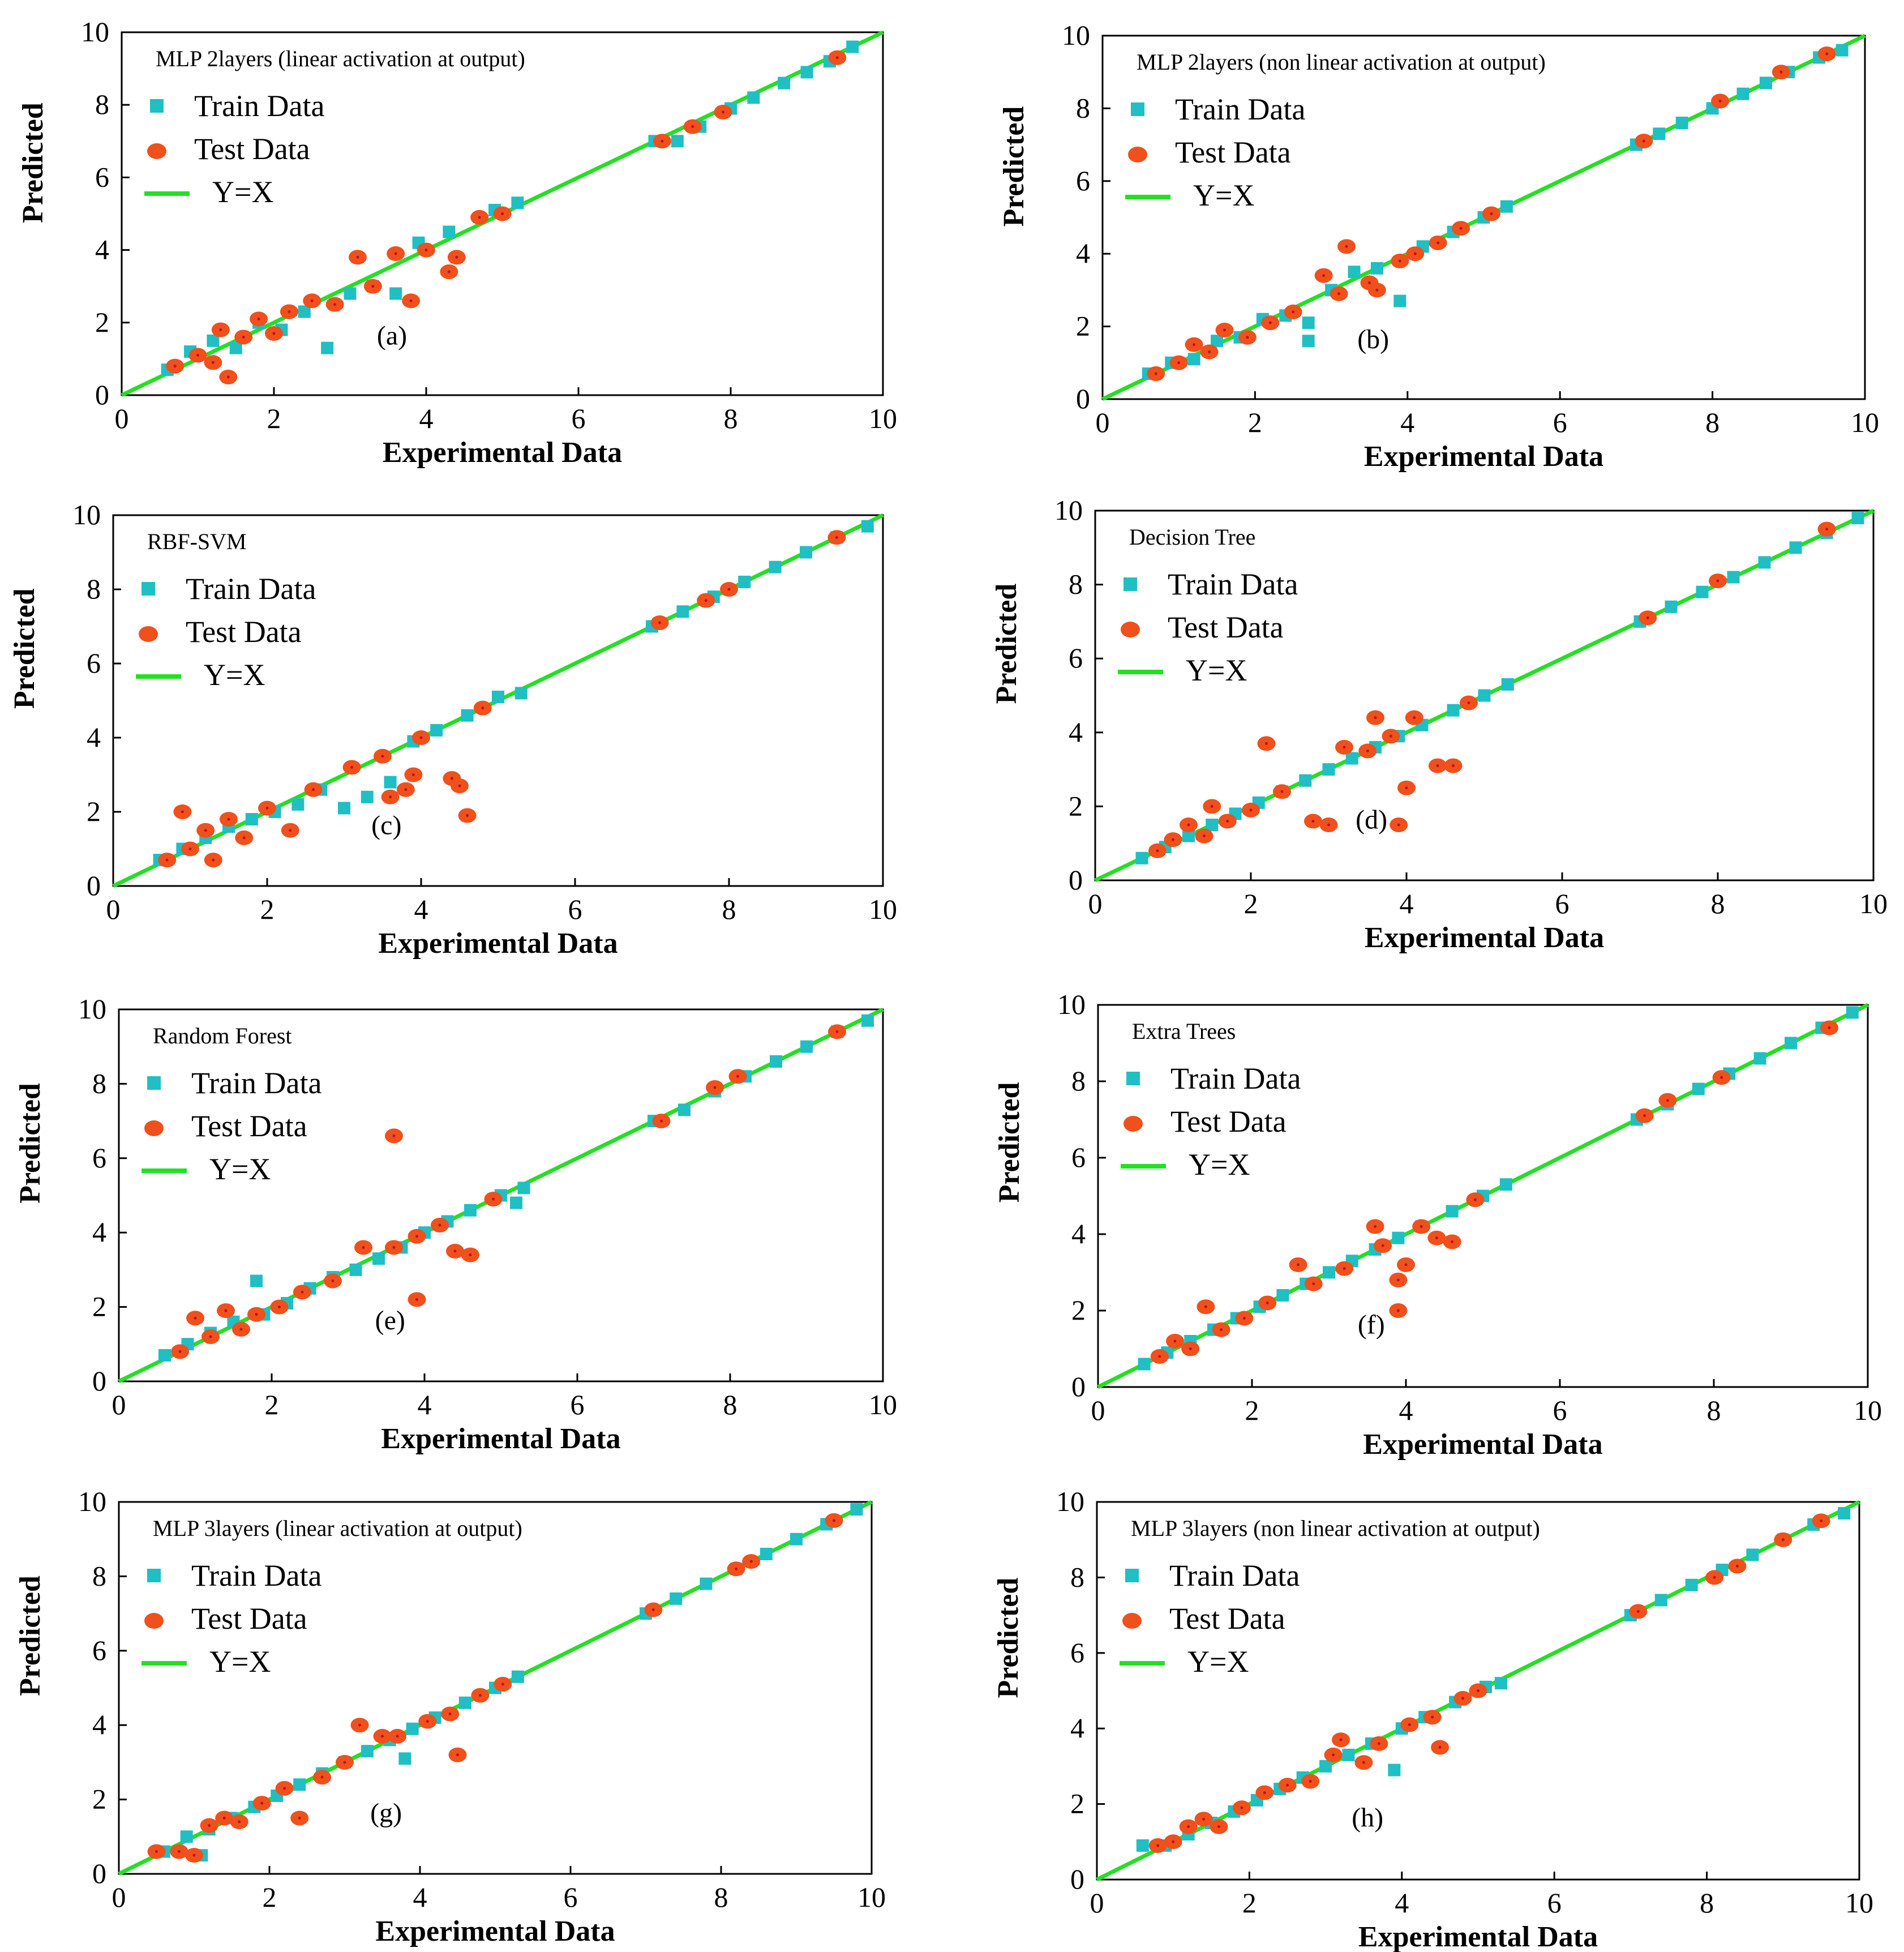  What do you see at coordinates (99, 1724) in the screenshot?
I see `y-tick-label: 4` at bounding box center [99, 1724].